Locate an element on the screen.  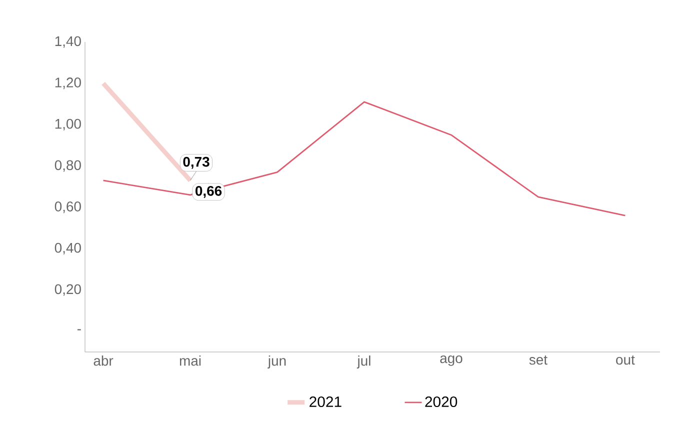
y-tick-label: 1,20 is located at coordinates (68, 84).